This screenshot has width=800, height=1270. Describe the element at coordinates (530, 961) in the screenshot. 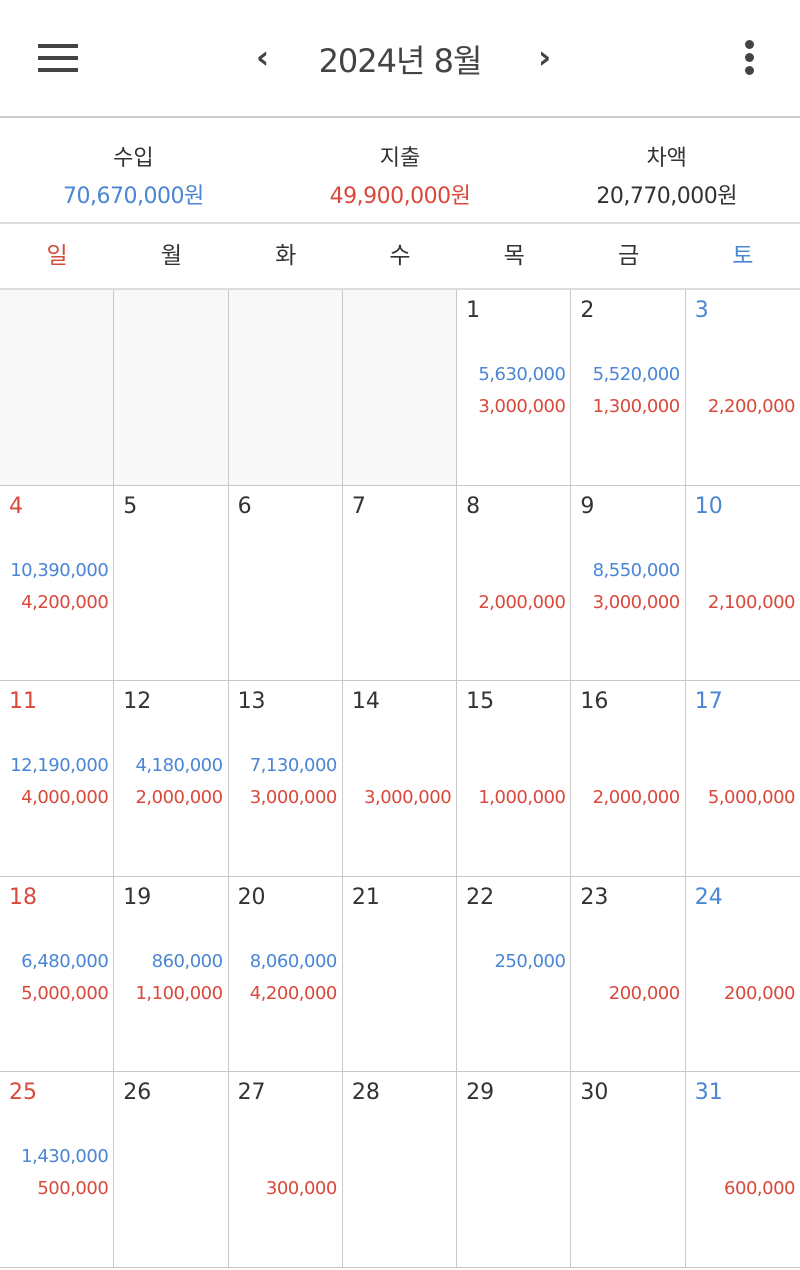

I see `day-income: 250,000` at that location.